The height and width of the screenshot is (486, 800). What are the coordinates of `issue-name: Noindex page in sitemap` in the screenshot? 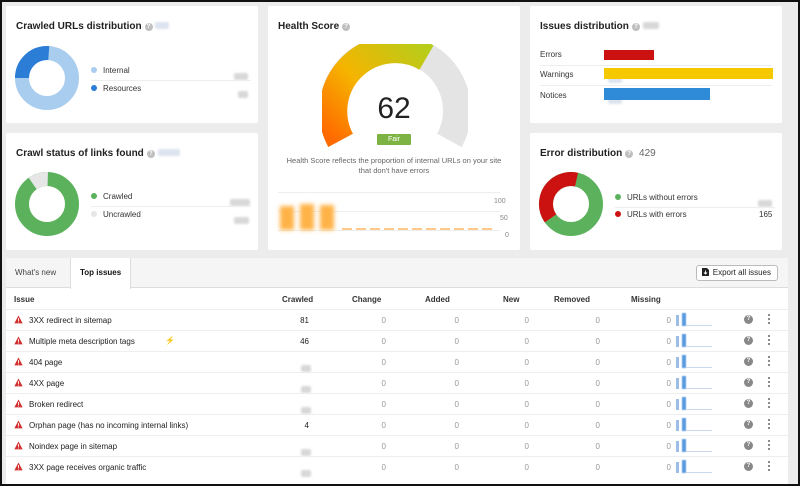 It's located at (73, 446).